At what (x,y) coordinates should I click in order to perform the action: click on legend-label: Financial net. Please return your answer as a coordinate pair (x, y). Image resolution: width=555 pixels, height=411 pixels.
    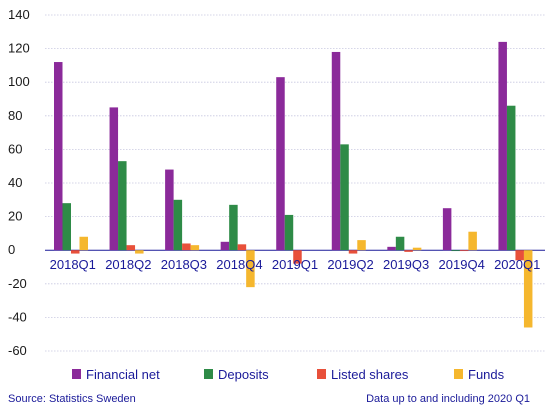
    Looking at the image, I should click on (123, 374).